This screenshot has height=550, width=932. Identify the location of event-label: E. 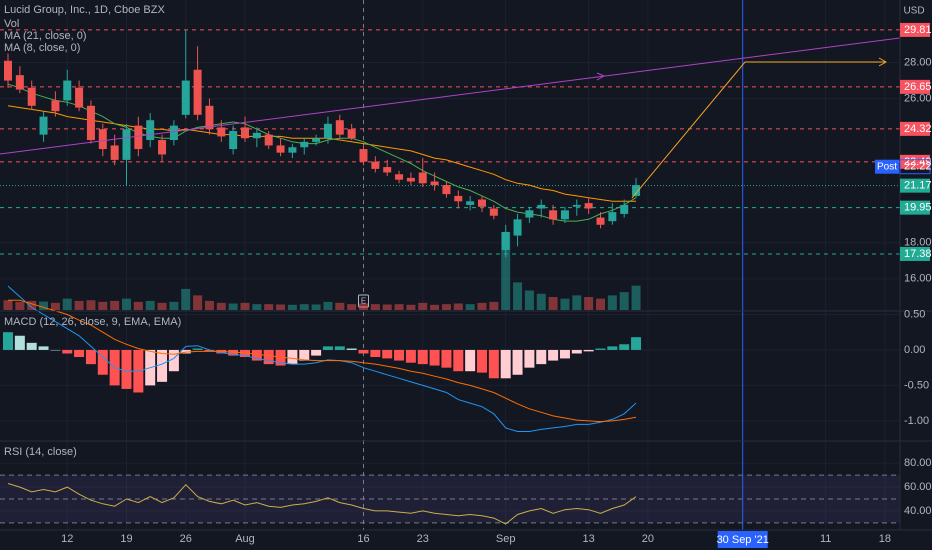
(363, 301).